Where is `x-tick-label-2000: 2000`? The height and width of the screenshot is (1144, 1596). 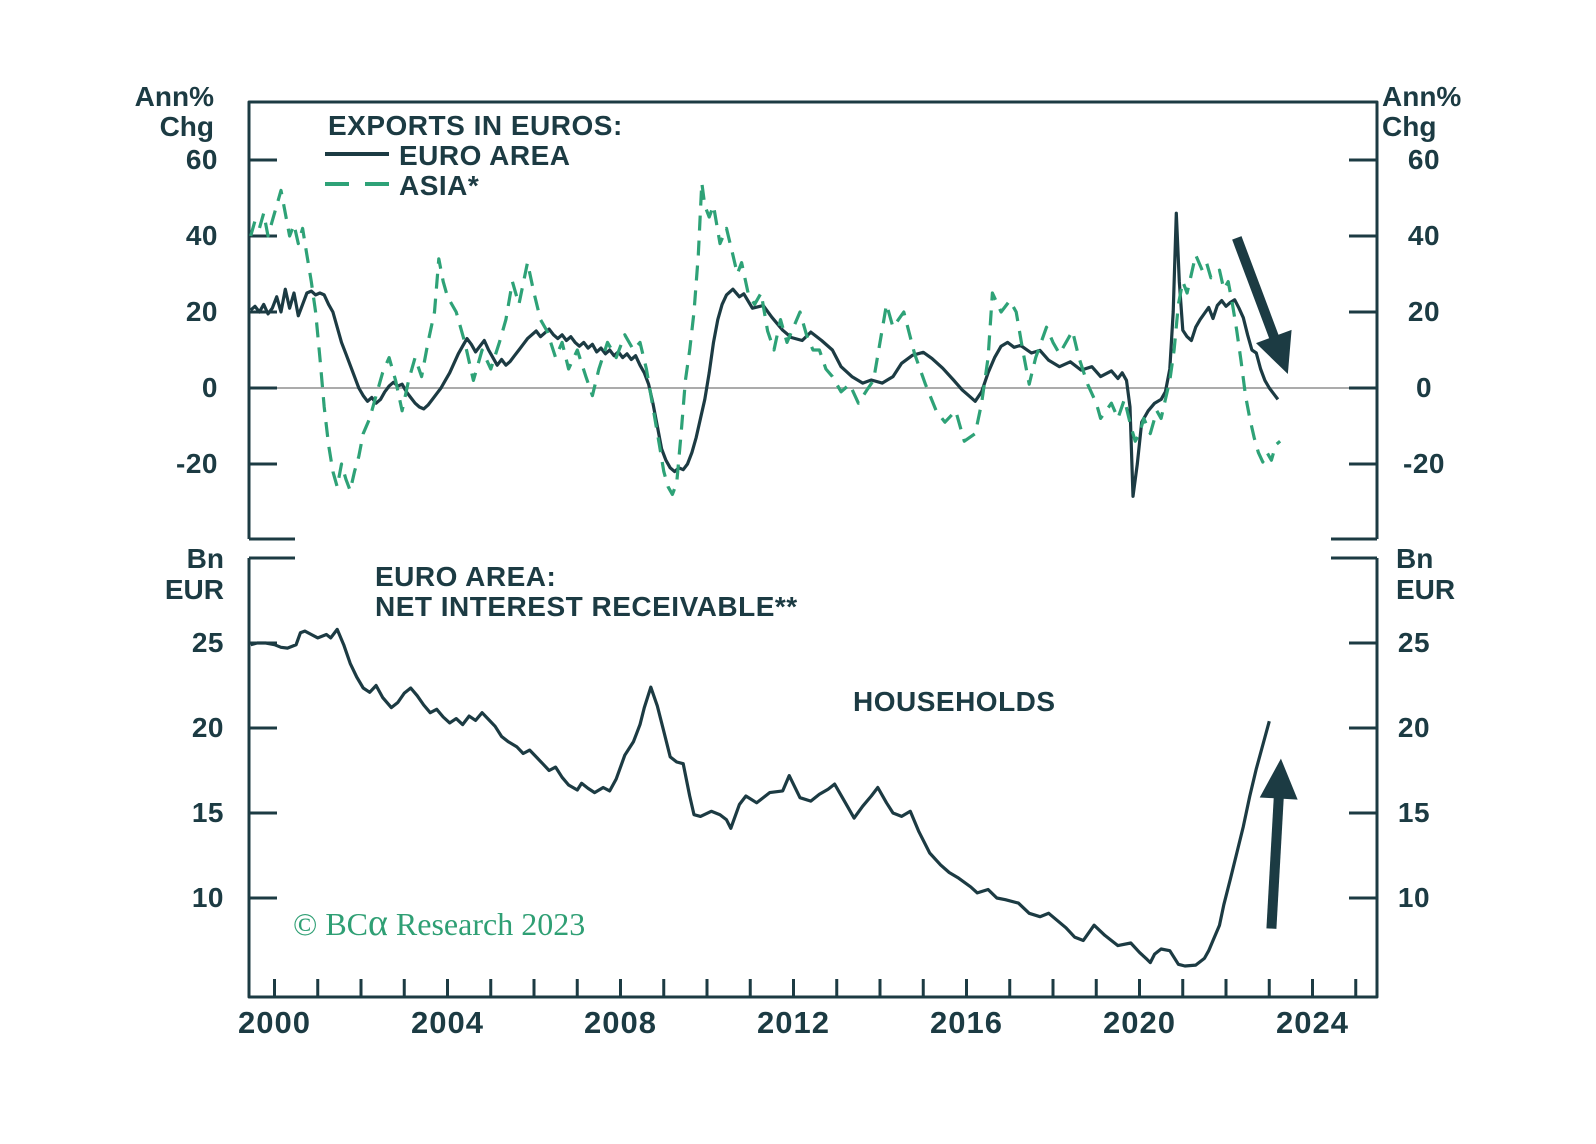
x-tick-label-2000: 2000 is located at coordinates (274, 1022).